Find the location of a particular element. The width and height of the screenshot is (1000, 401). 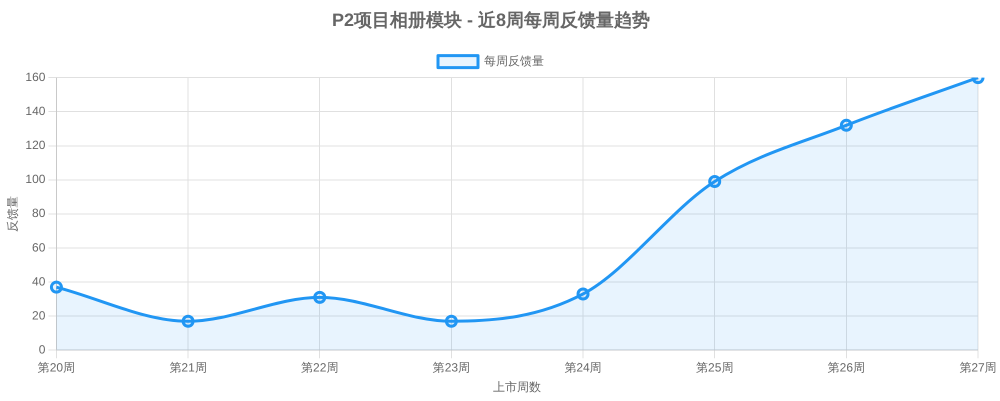

x-tick-label: 第22周 is located at coordinates (319, 367).